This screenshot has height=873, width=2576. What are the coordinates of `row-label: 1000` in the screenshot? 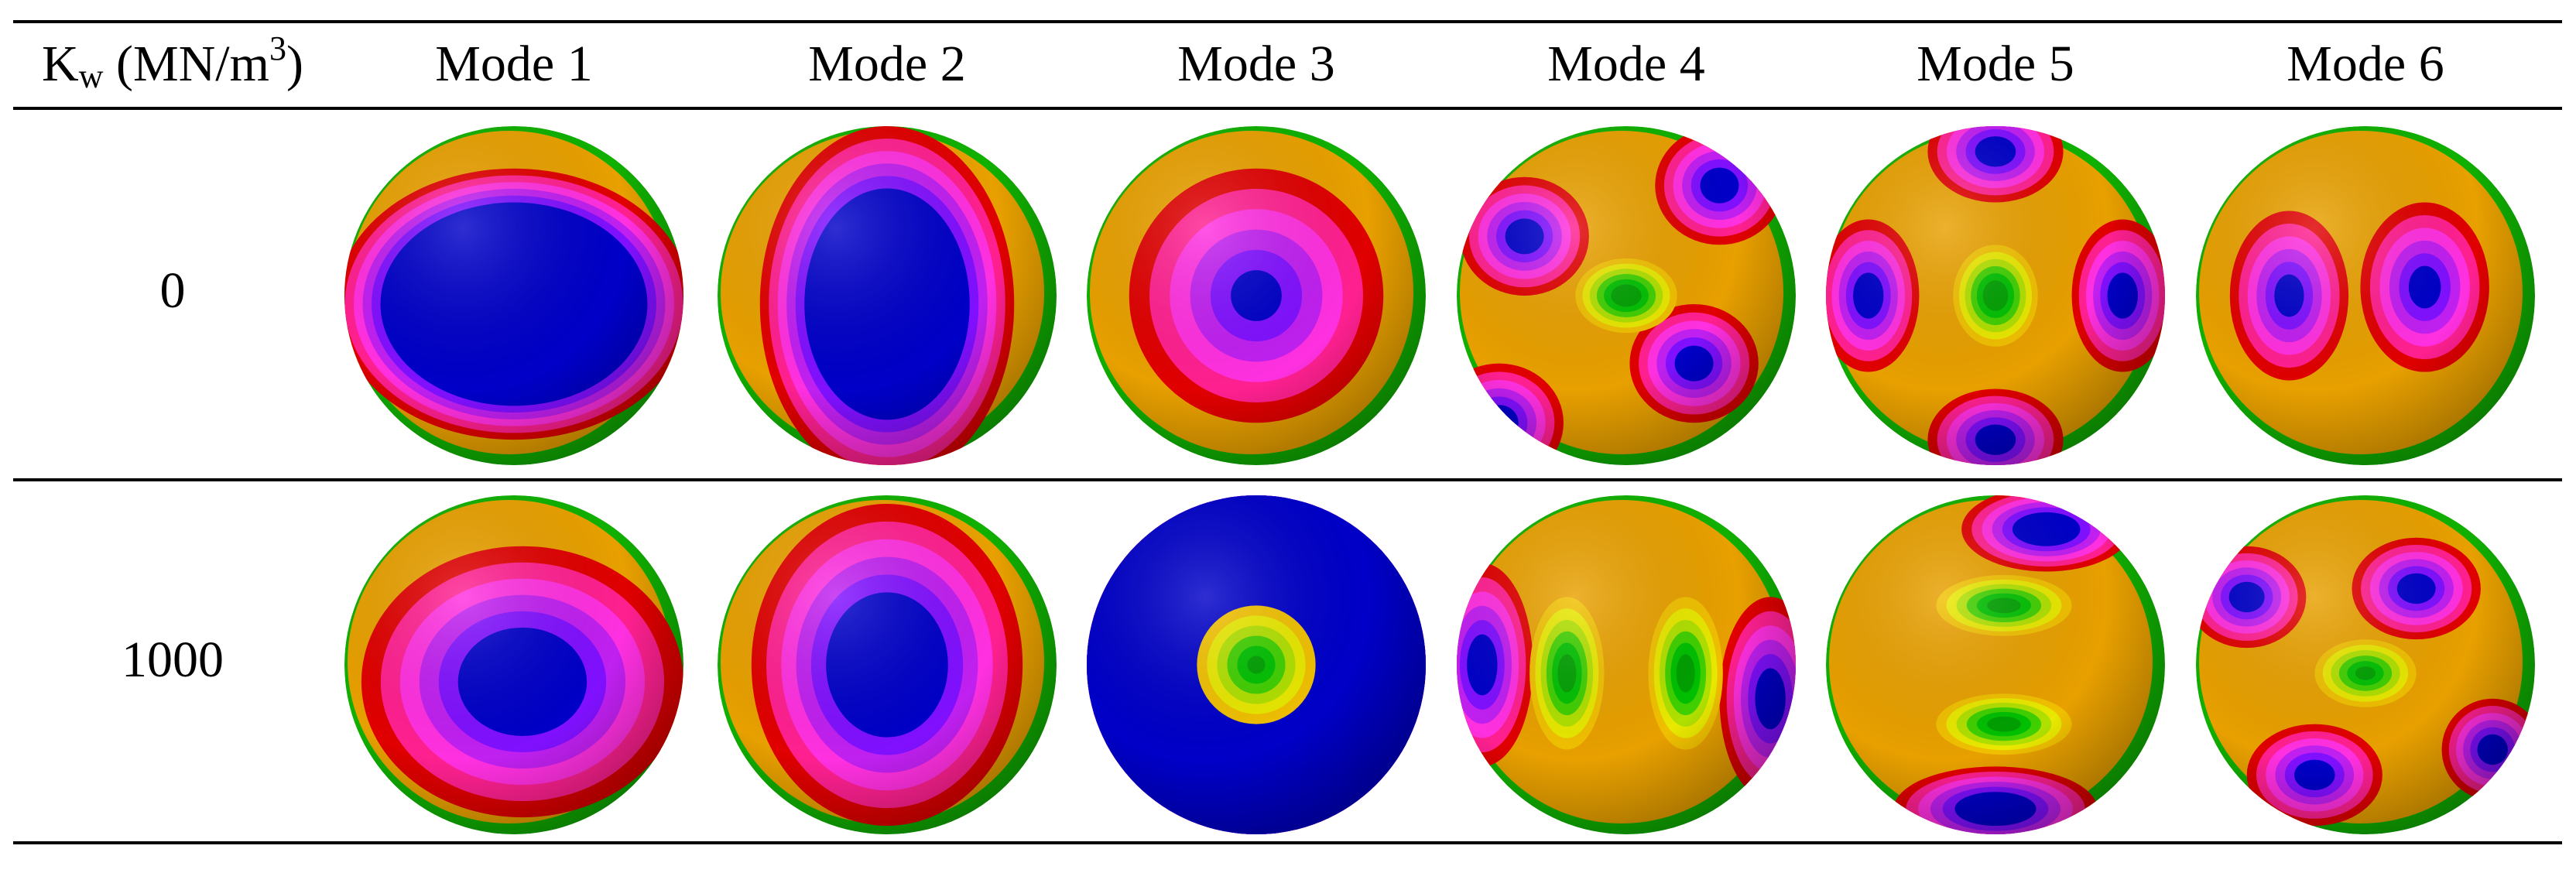 It's located at (173, 660).